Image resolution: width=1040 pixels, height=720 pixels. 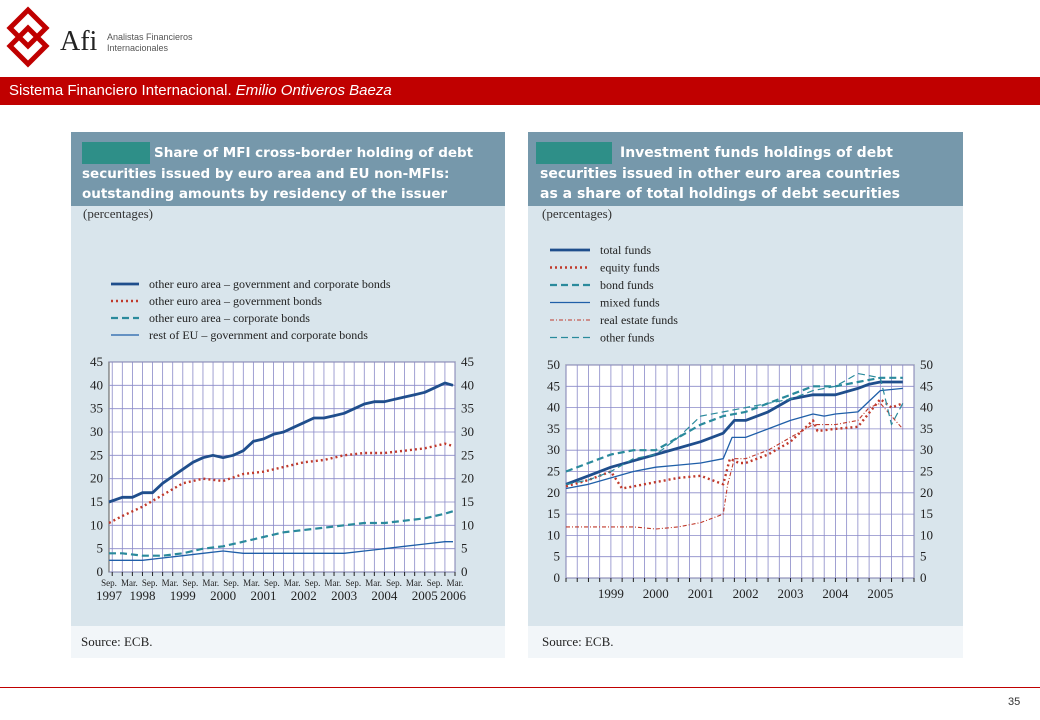 What do you see at coordinates (304, 595) in the screenshot?
I see `chart-left-xtick-year: 2002` at bounding box center [304, 595].